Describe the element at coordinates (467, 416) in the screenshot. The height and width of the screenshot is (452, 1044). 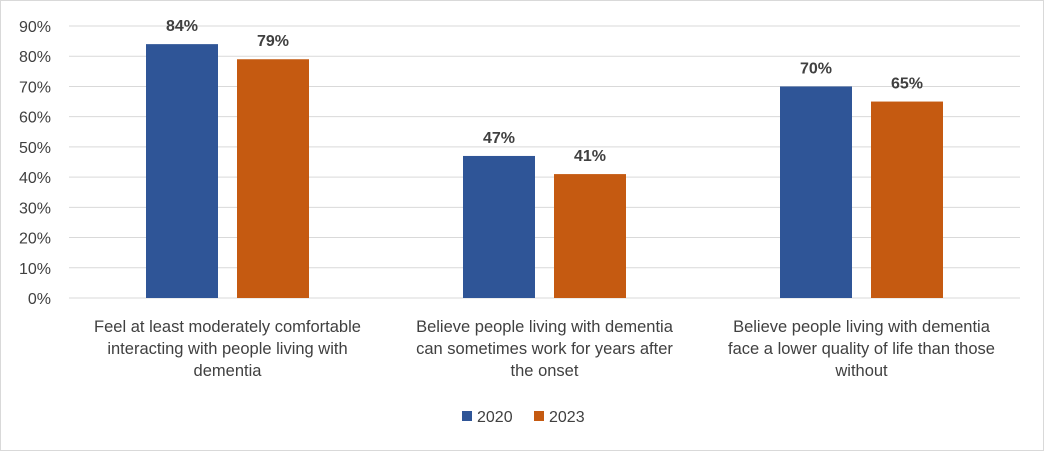
I see `legend-swatch-2020` at that location.